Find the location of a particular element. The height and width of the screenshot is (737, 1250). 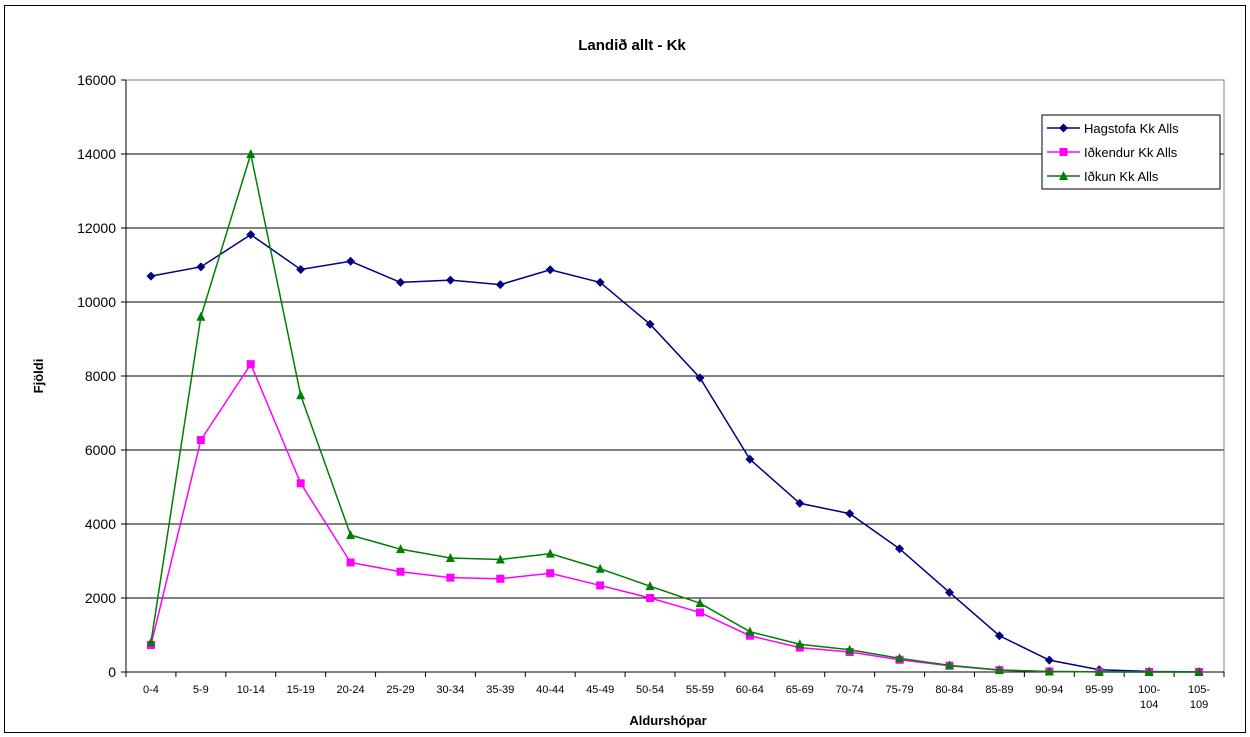

x-tick-label: 60-64 is located at coordinates (750, 690).